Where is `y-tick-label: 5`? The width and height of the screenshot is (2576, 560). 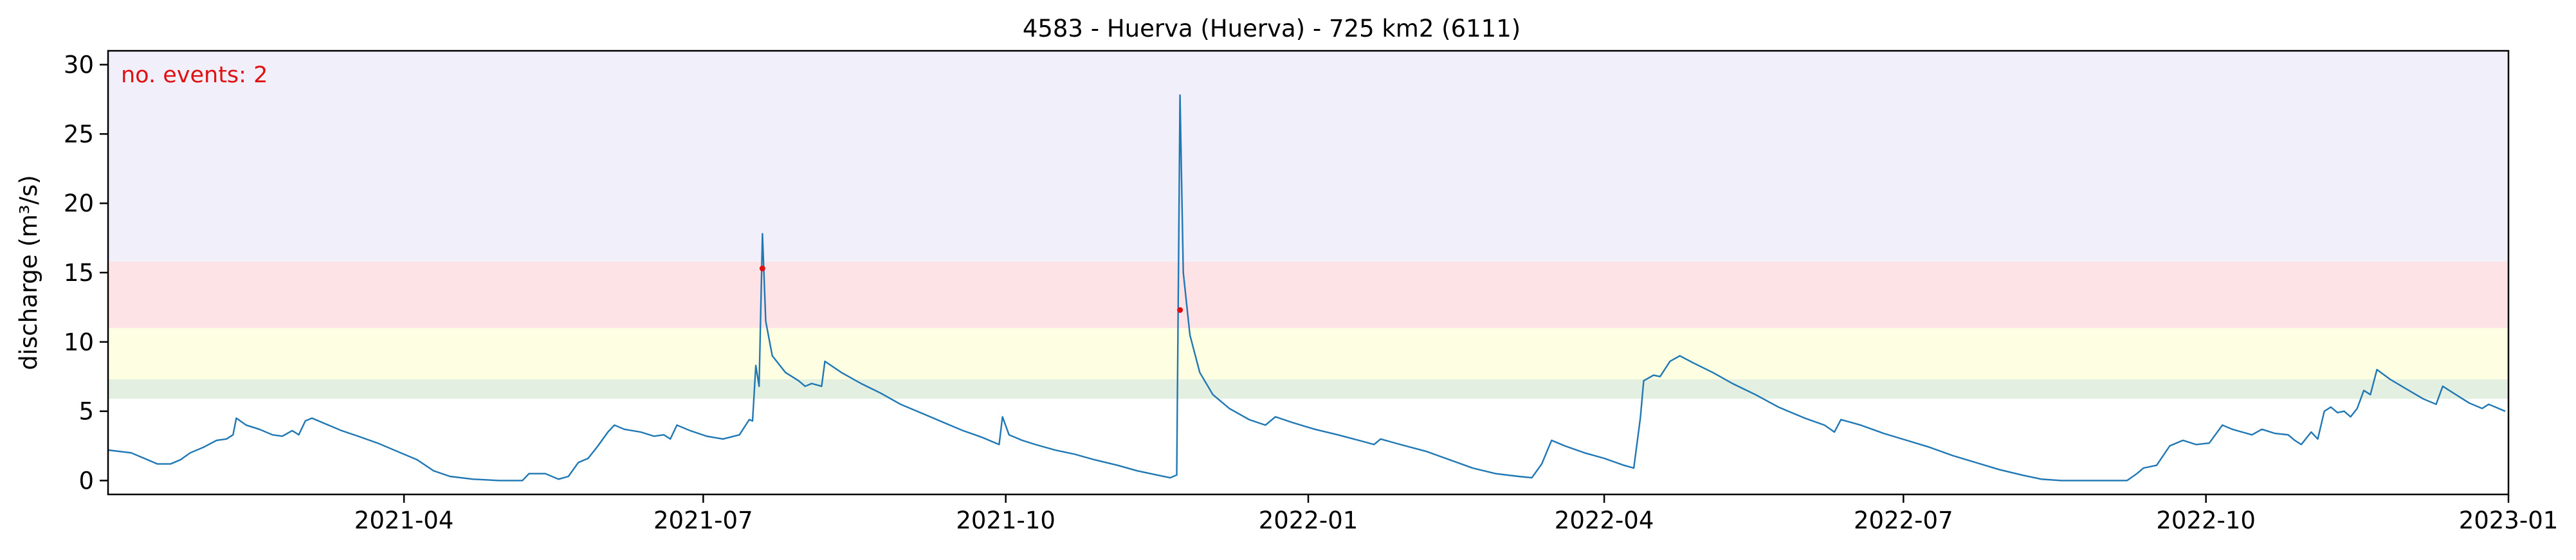 y-tick-label: 5 is located at coordinates (86, 412).